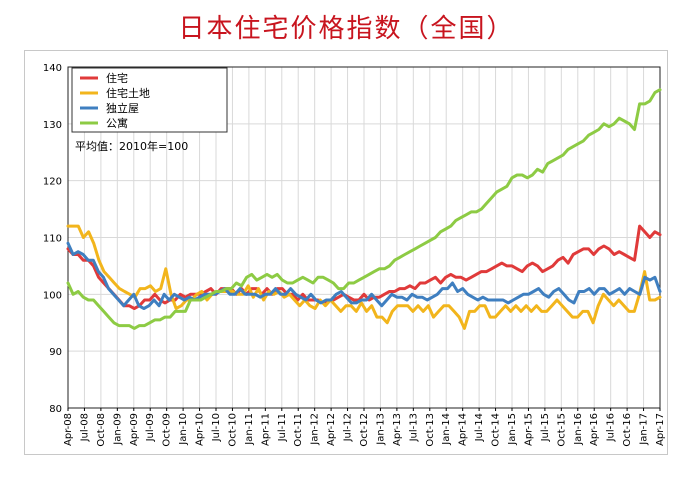 The height and width of the screenshot is (477, 693). I want to click on legend-label: 公寓, so click(117, 123).